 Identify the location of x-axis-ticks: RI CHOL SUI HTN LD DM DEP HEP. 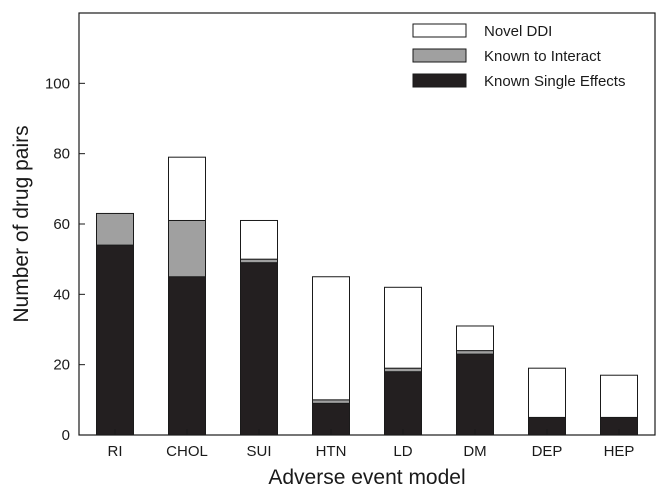
(371, 444).